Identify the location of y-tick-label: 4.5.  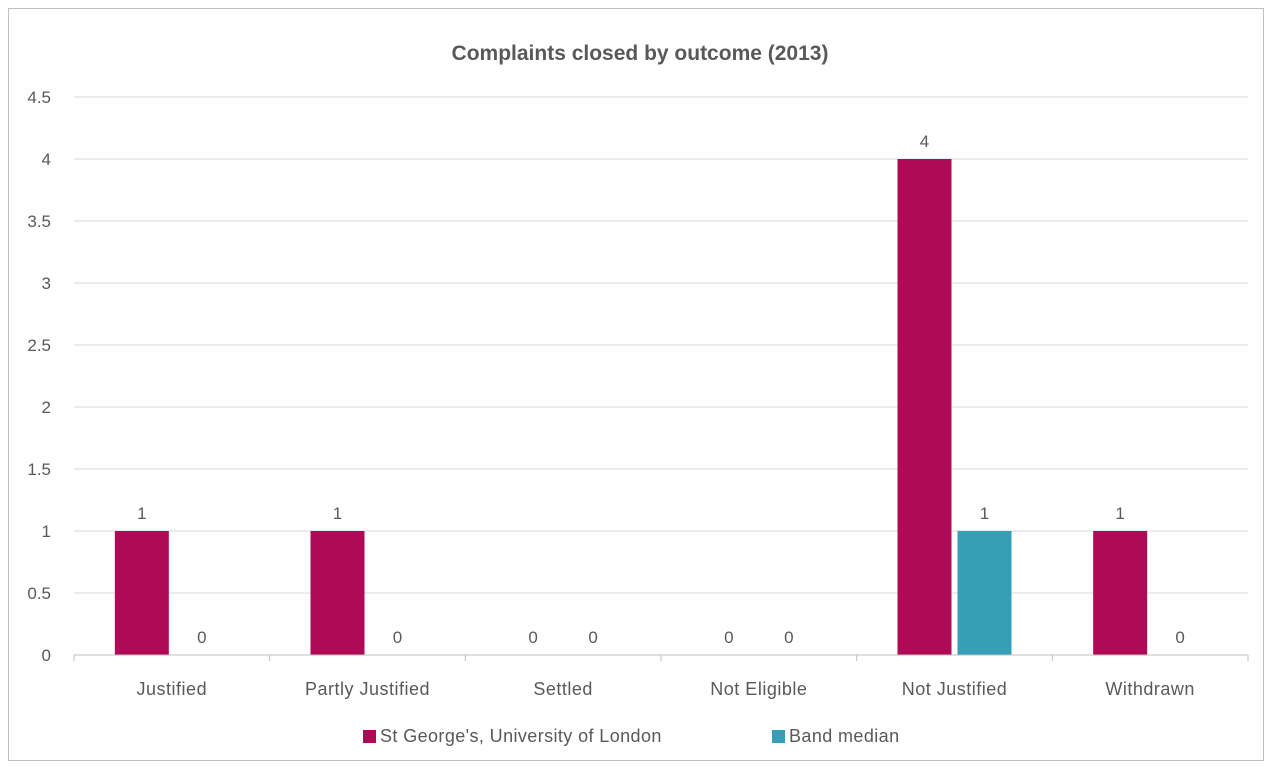
(39, 97).